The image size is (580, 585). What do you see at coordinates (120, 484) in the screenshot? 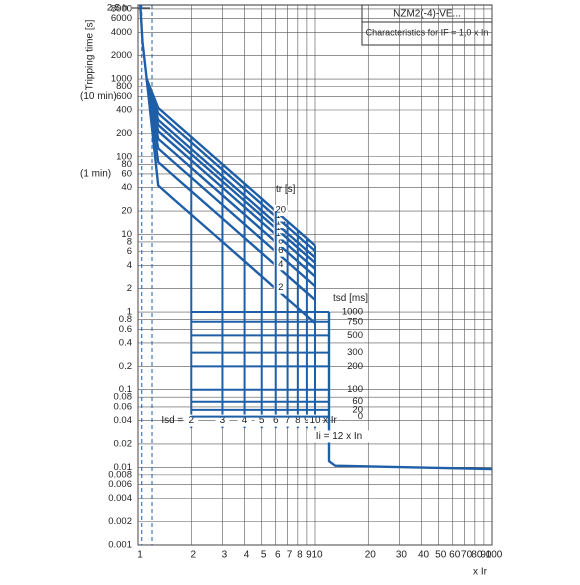
I see `y-tick-label: 0.006` at bounding box center [120, 484].